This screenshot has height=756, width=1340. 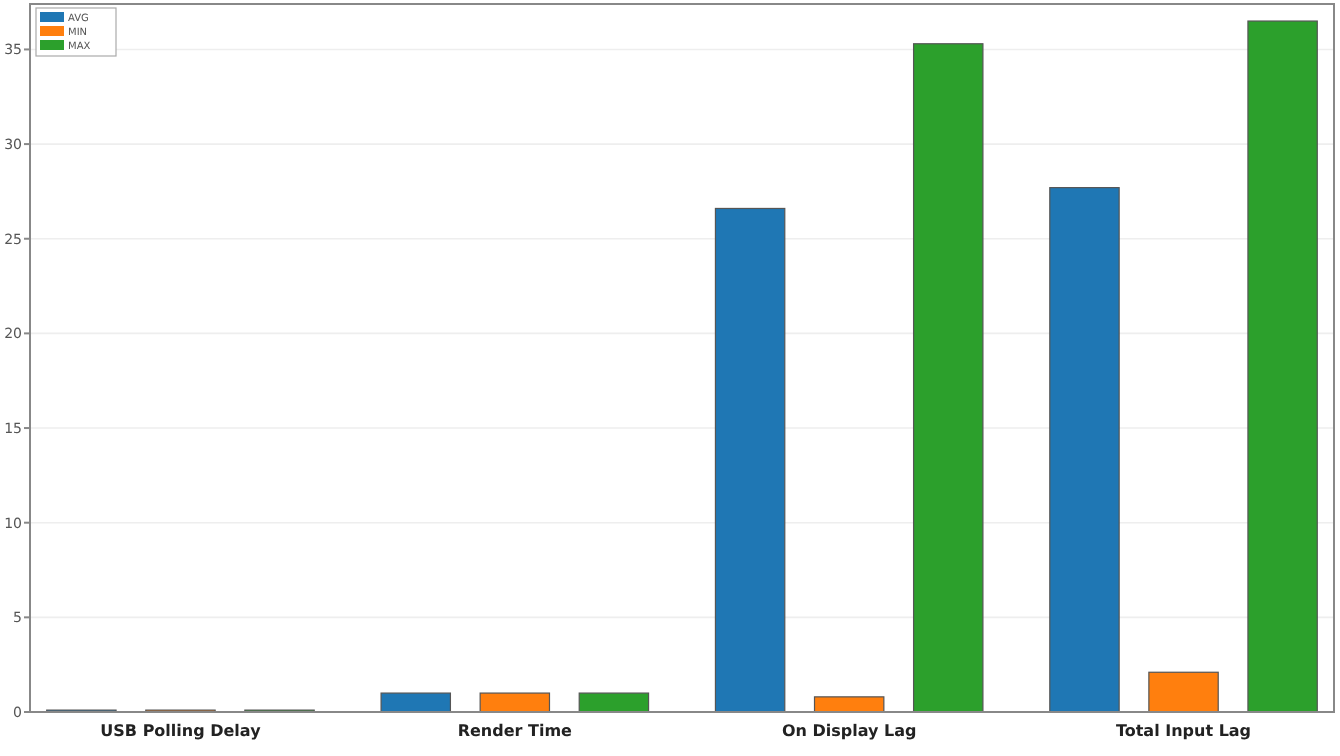 I want to click on x-tick-label: Render Time, so click(x=515, y=731).